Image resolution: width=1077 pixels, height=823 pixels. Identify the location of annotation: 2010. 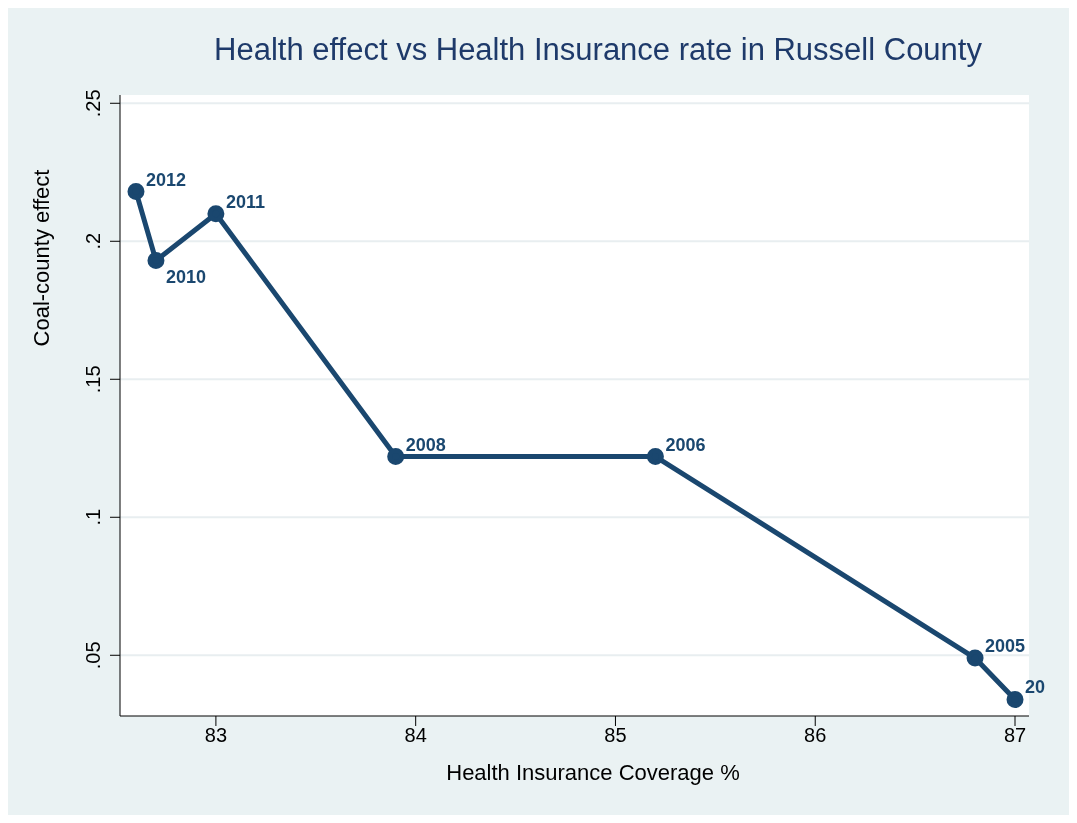
(186, 276).